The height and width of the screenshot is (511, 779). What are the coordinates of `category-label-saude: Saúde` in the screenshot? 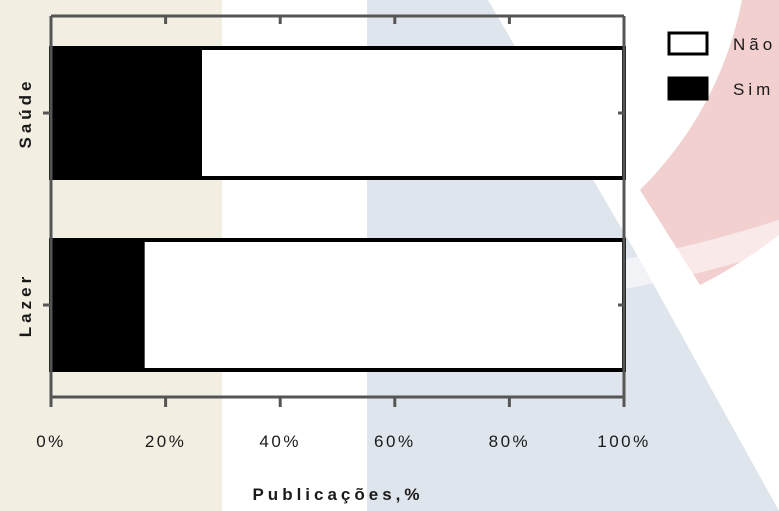 It's located at (25, 112).